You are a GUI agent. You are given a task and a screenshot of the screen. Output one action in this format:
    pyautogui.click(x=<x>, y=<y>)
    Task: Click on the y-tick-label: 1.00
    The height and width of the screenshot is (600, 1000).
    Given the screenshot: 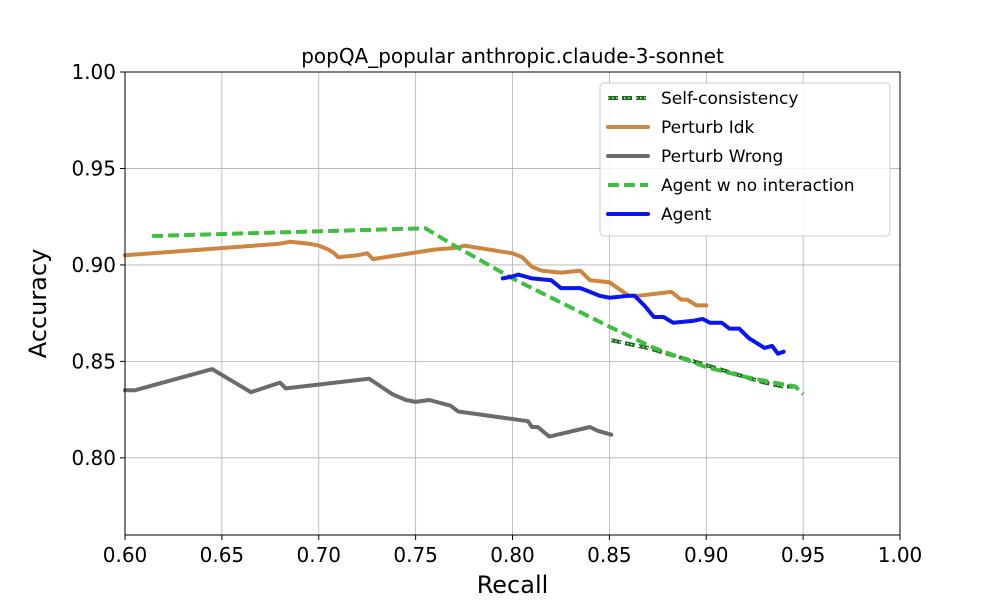 What is the action you would take?
    pyautogui.click(x=93, y=72)
    